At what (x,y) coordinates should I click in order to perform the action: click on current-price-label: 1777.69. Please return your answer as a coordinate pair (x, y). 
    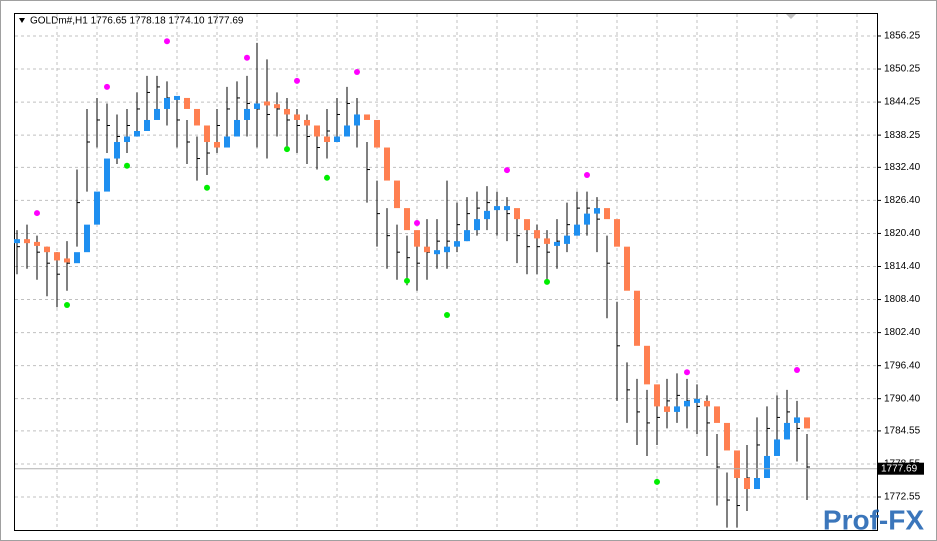
    Looking at the image, I should click on (899, 468).